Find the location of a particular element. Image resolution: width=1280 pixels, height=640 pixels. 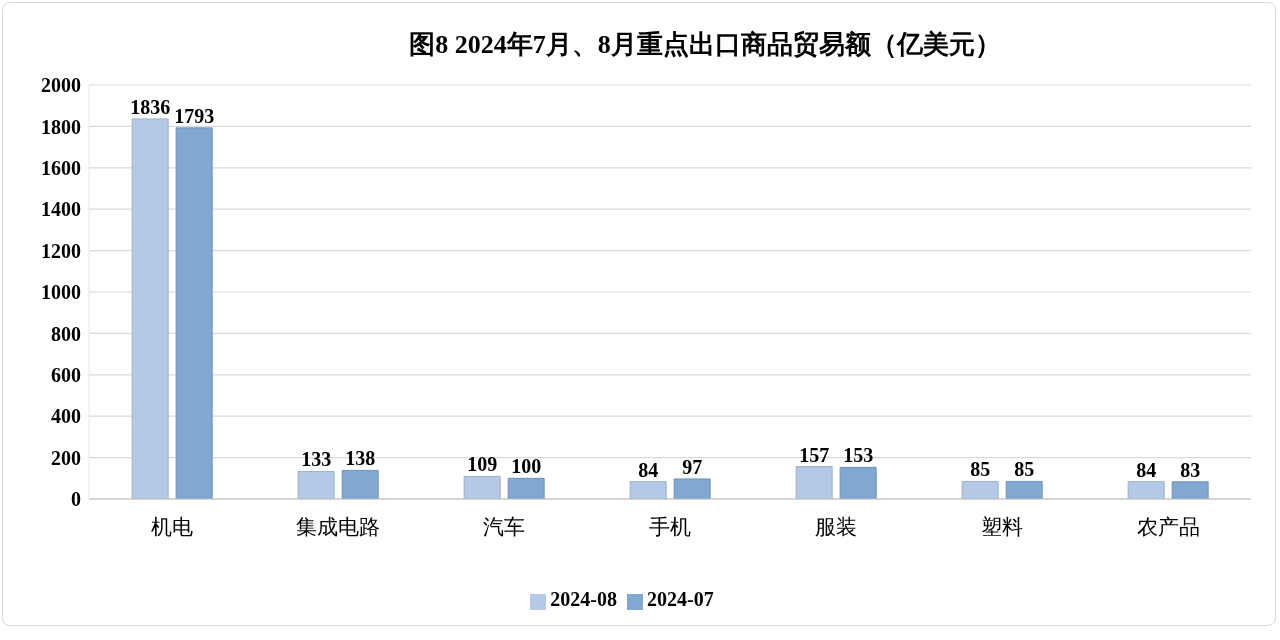

data-label: 153 is located at coordinates (858, 455).